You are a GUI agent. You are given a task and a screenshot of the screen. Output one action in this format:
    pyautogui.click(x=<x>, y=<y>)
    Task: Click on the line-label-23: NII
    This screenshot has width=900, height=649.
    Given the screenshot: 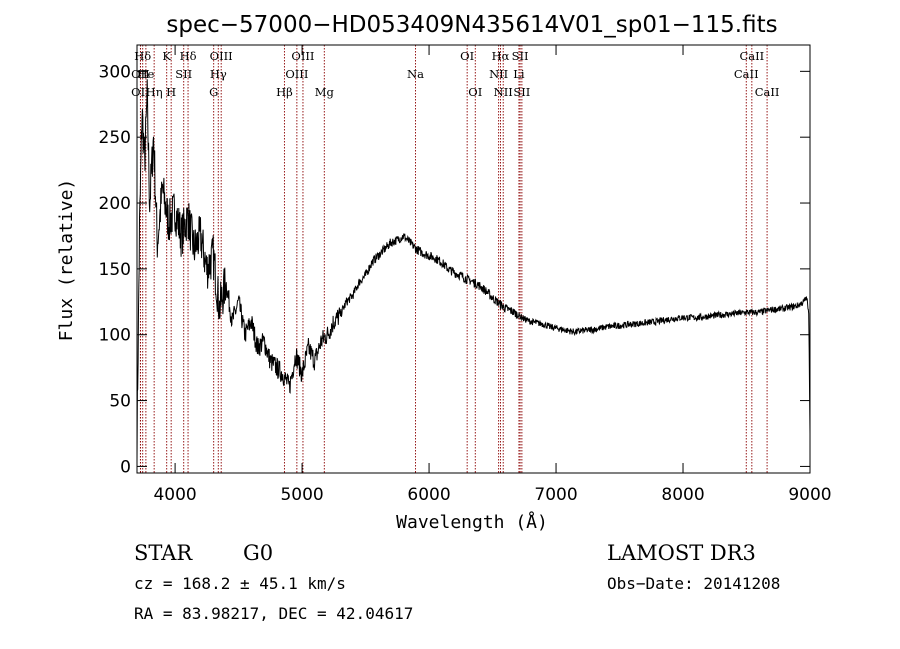 What is the action you would take?
    pyautogui.click(x=503, y=92)
    